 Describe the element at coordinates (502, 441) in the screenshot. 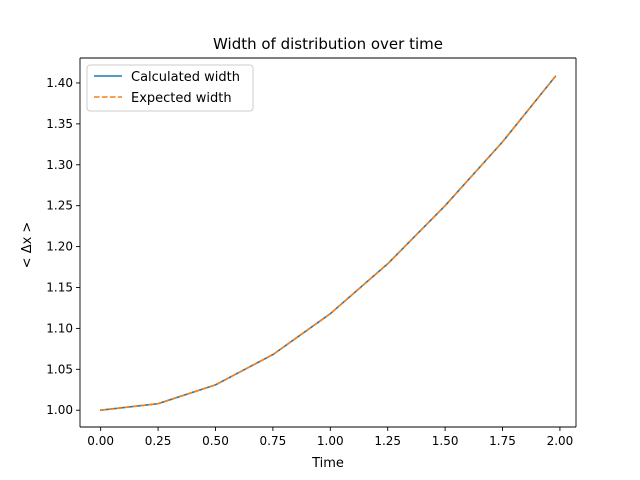

I see `x-tick-label: 1.75` at that location.